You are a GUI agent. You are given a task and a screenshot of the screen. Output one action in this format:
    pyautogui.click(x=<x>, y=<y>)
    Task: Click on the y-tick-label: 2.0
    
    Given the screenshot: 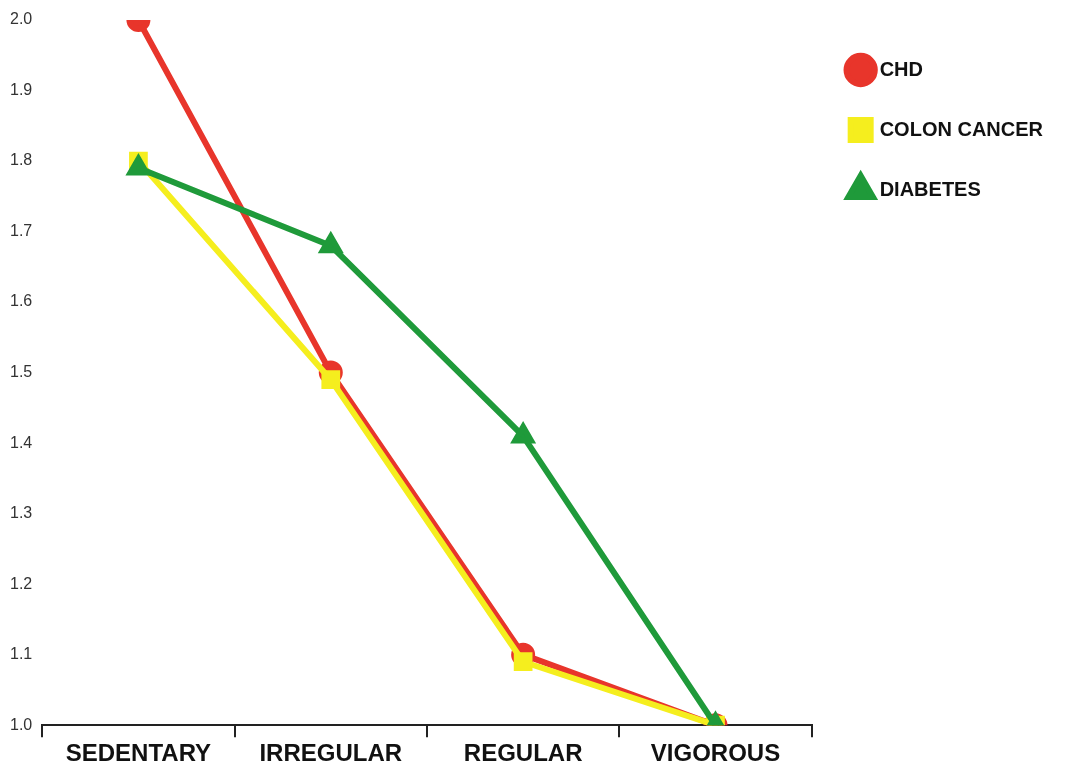 What is the action you would take?
    pyautogui.click(x=21, y=19)
    